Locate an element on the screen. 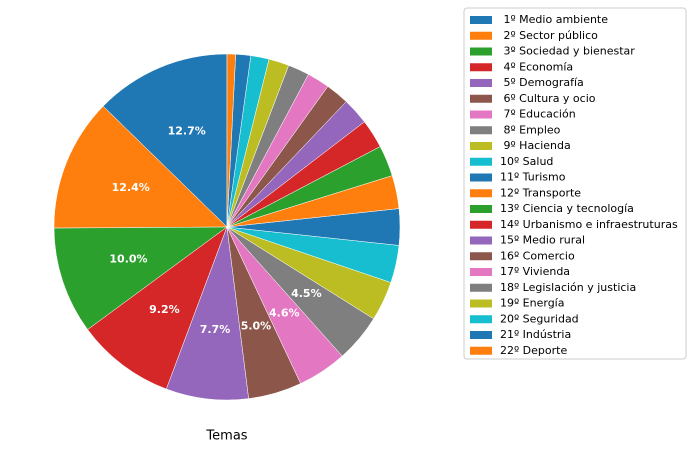  slice-label: 10.0% is located at coordinates (128, 259).